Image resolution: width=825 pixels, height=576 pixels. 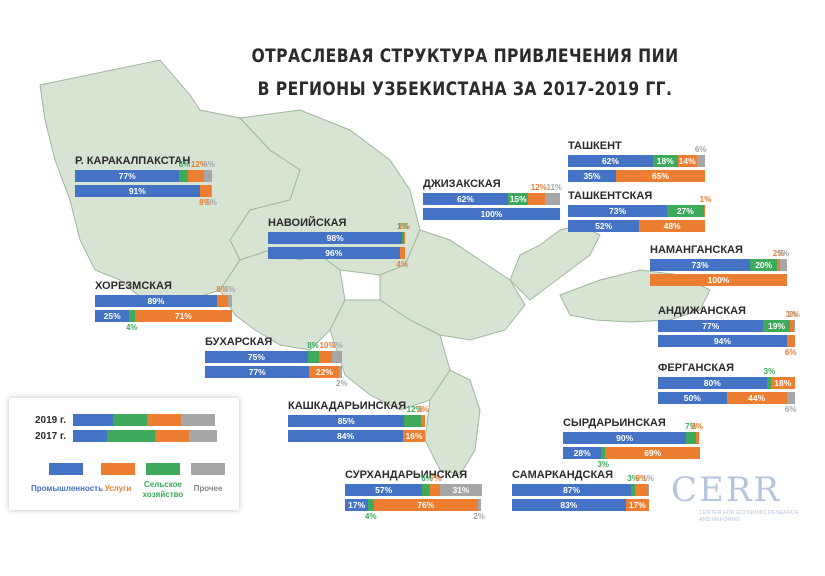 I want to click on segment-value-label: 15%, so click(x=518, y=199).